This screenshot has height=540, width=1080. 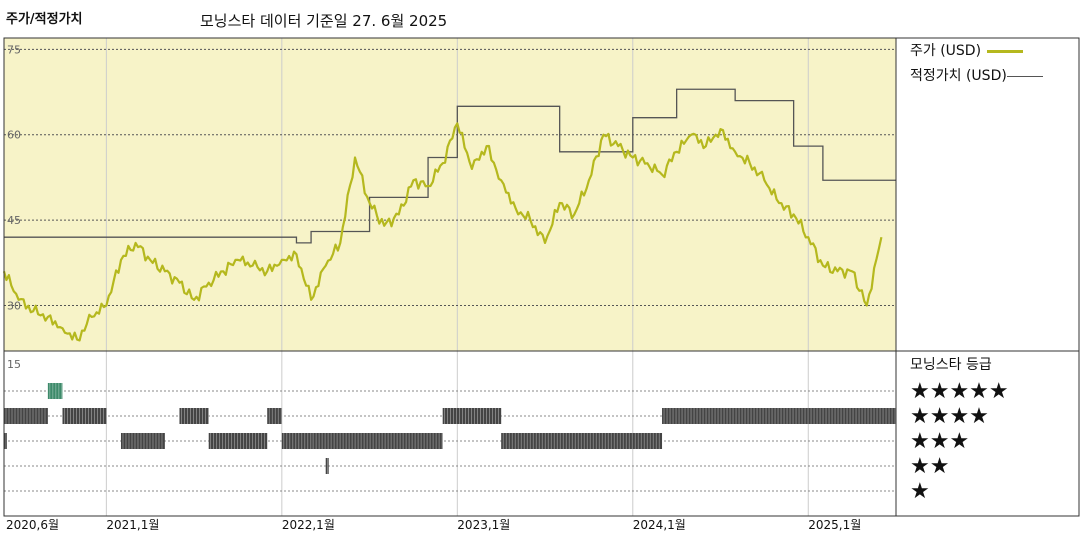 What do you see at coordinates (951, 365) in the screenshot?
I see `rating-title: 모닝스타 등급` at bounding box center [951, 365].